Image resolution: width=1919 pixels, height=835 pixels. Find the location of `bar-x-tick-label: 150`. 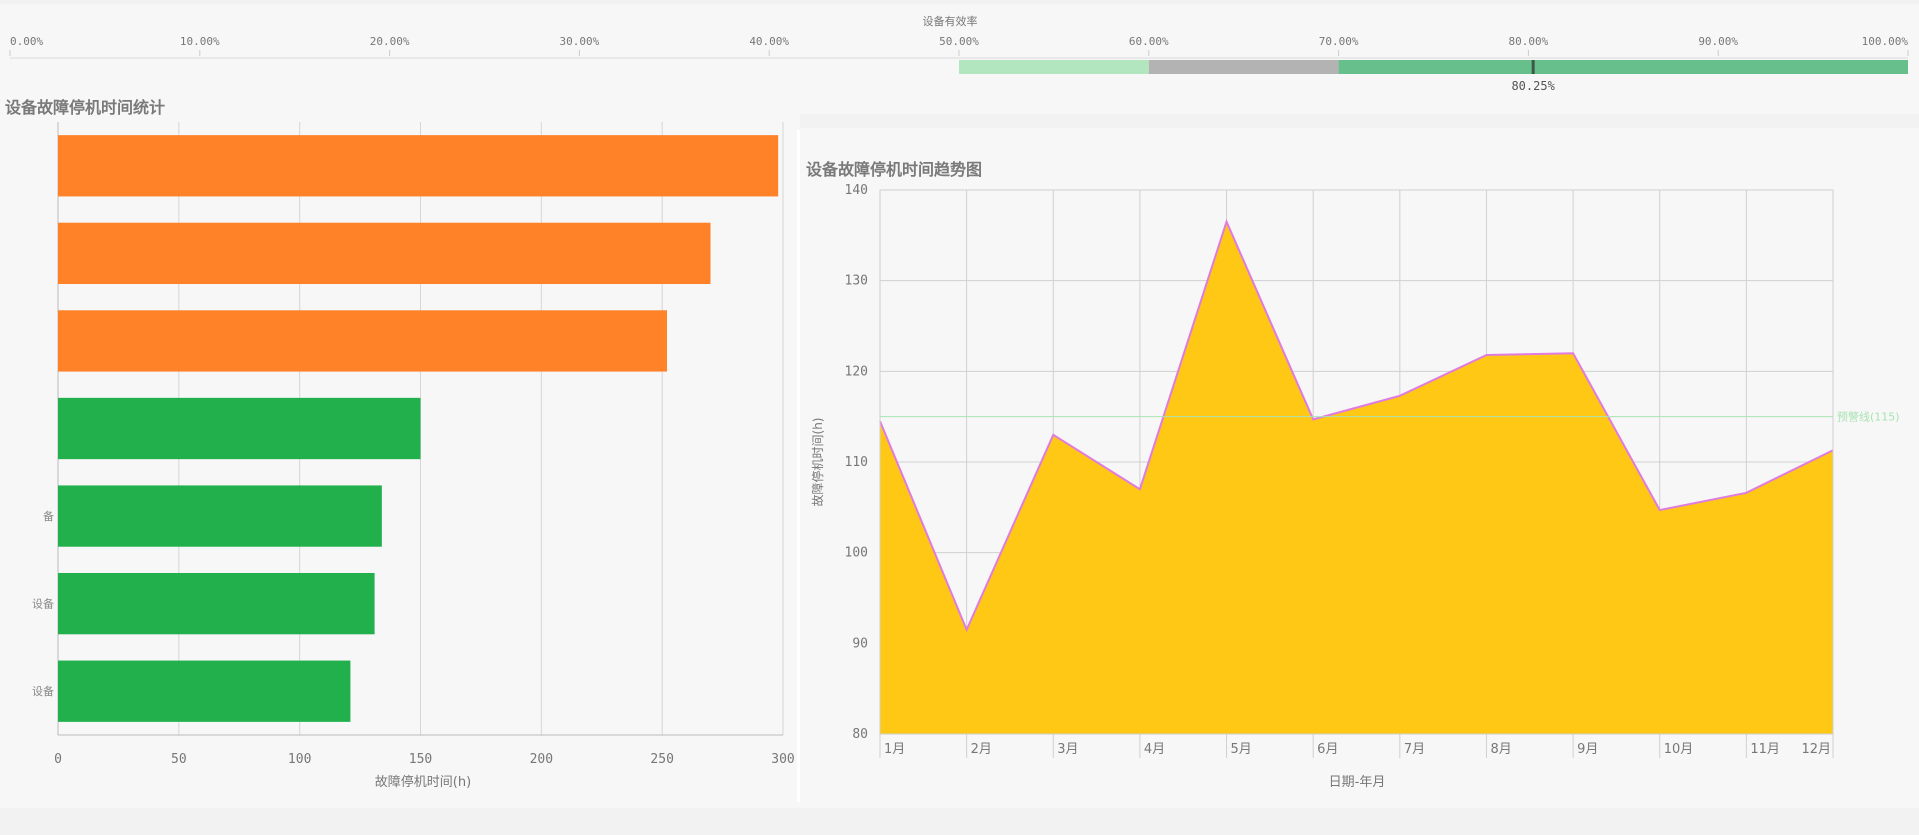

bar-x-tick-label: 150 is located at coordinates (420, 759).